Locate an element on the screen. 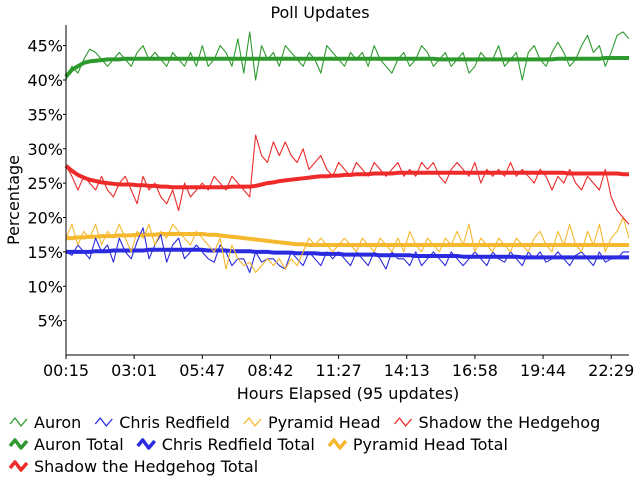  x-tick-label: 19:44 is located at coordinates (543, 370).